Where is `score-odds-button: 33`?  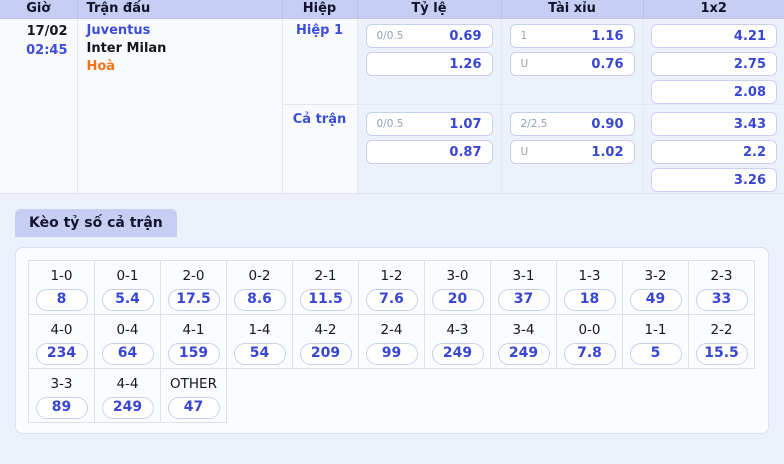 score-odds-button: 33 is located at coordinates (721, 300).